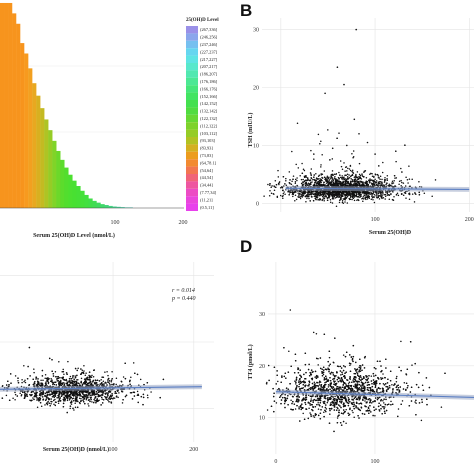 This screenshot has height=474, width=474. I want to click on panel-a-bars, so click(66, 105).